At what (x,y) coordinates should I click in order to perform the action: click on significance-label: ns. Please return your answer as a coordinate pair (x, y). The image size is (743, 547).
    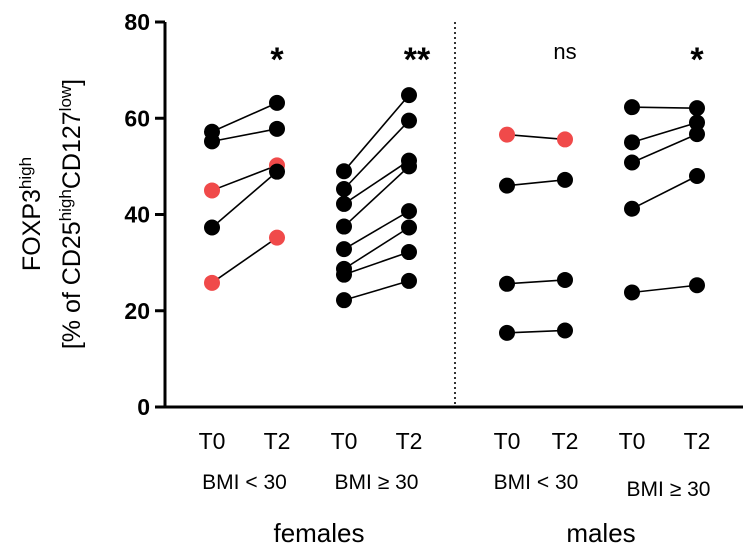
    Looking at the image, I should click on (564, 51).